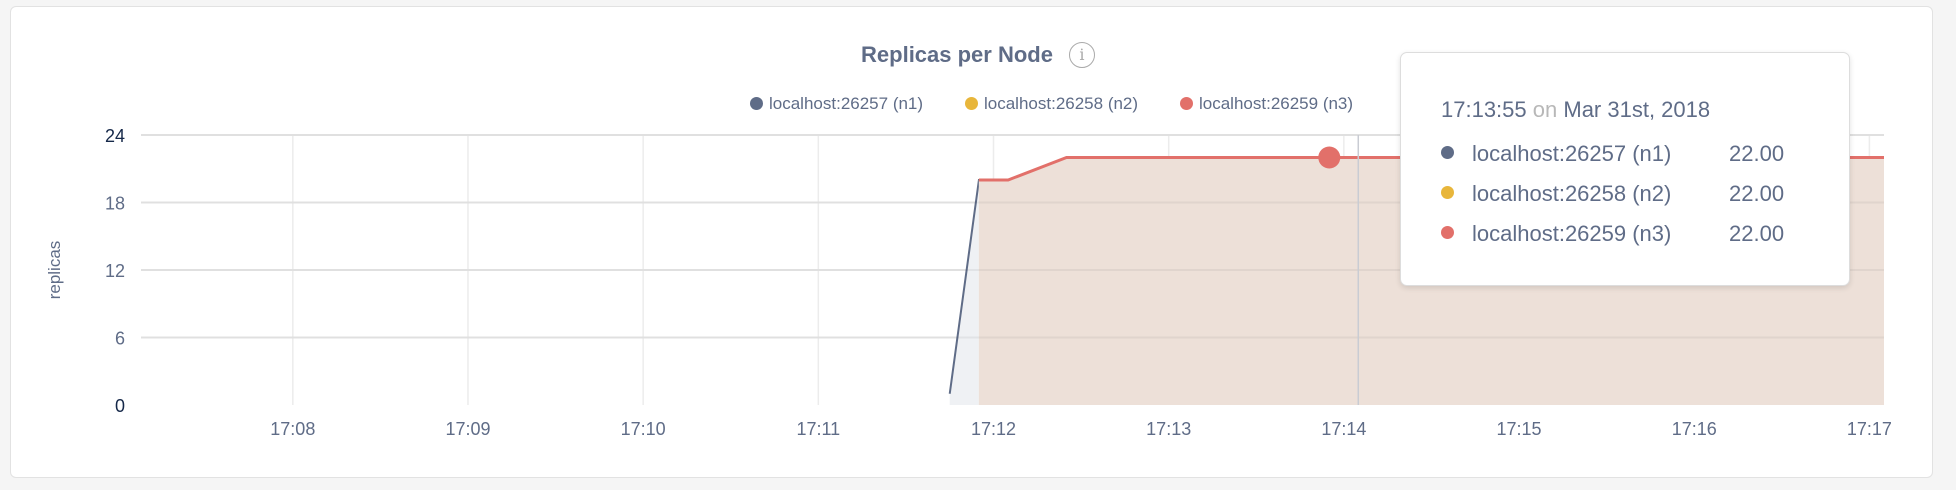 This screenshot has height=490, width=1956. What do you see at coordinates (1276, 103) in the screenshot?
I see `legend-label: localhost:26259 (n3)` at bounding box center [1276, 103].